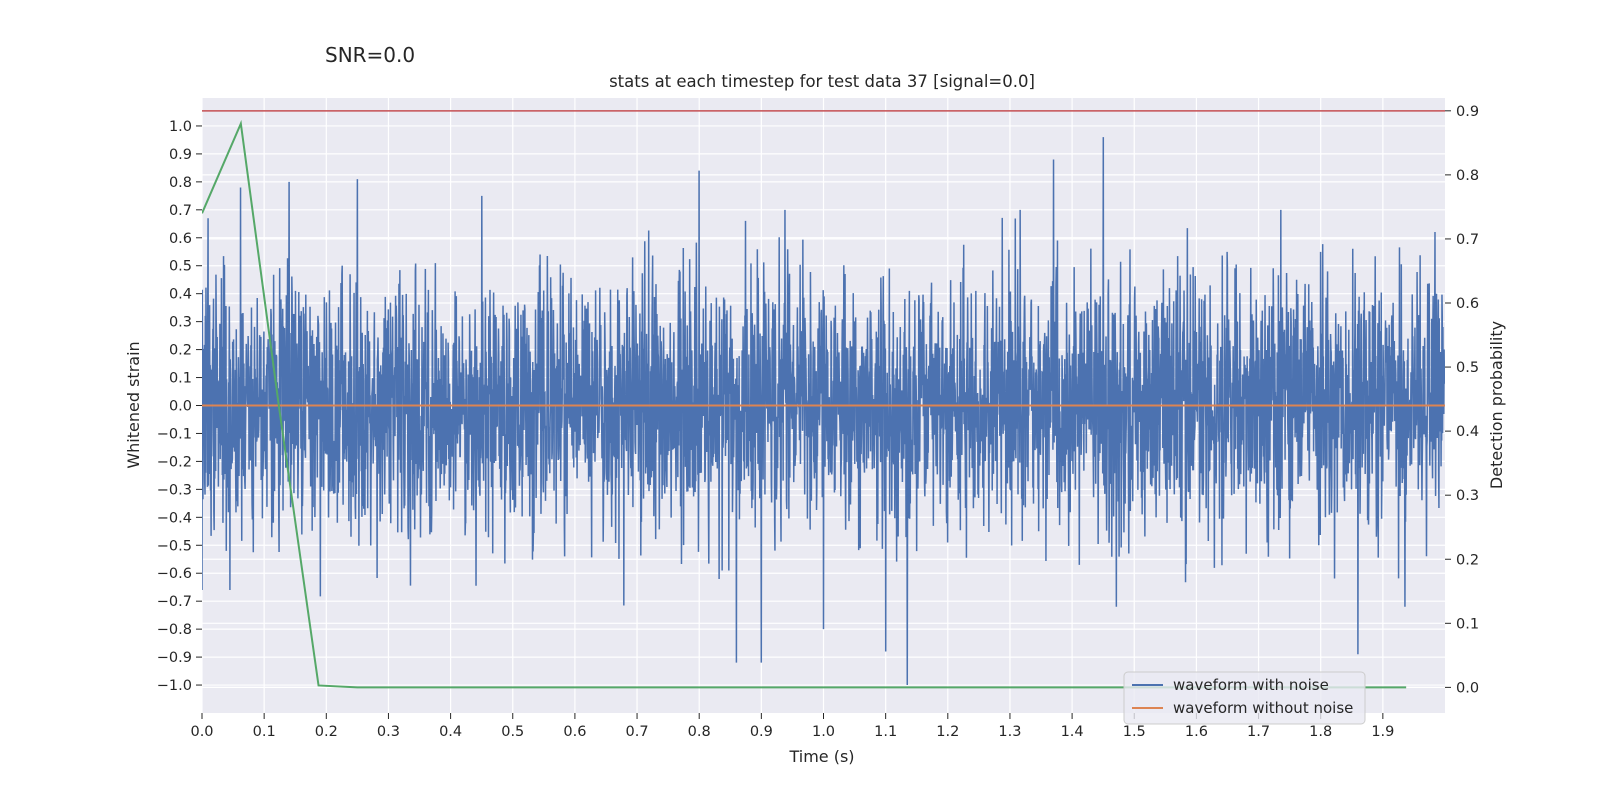 This screenshot has height=800, width=1600. Describe the element at coordinates (180, 155) in the screenshot. I see `y-tick-label: 0.9` at that location.